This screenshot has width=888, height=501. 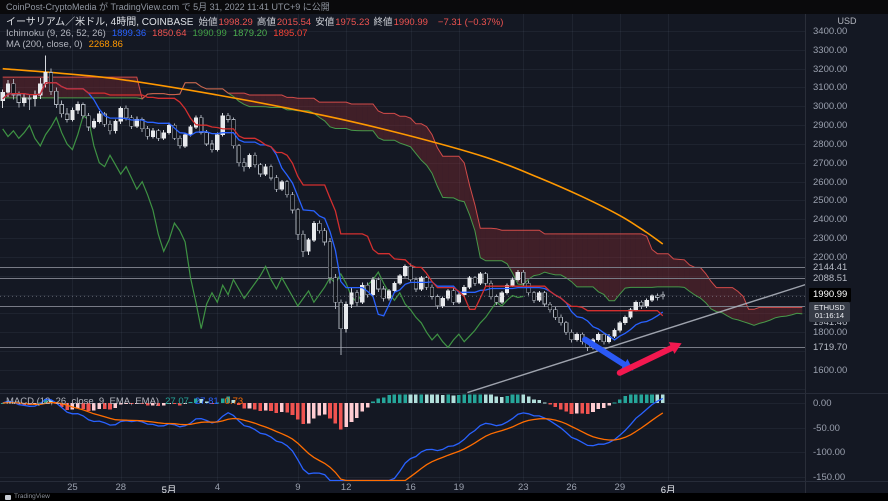 I want to click on annotation-arrows, so click(x=632, y=356).